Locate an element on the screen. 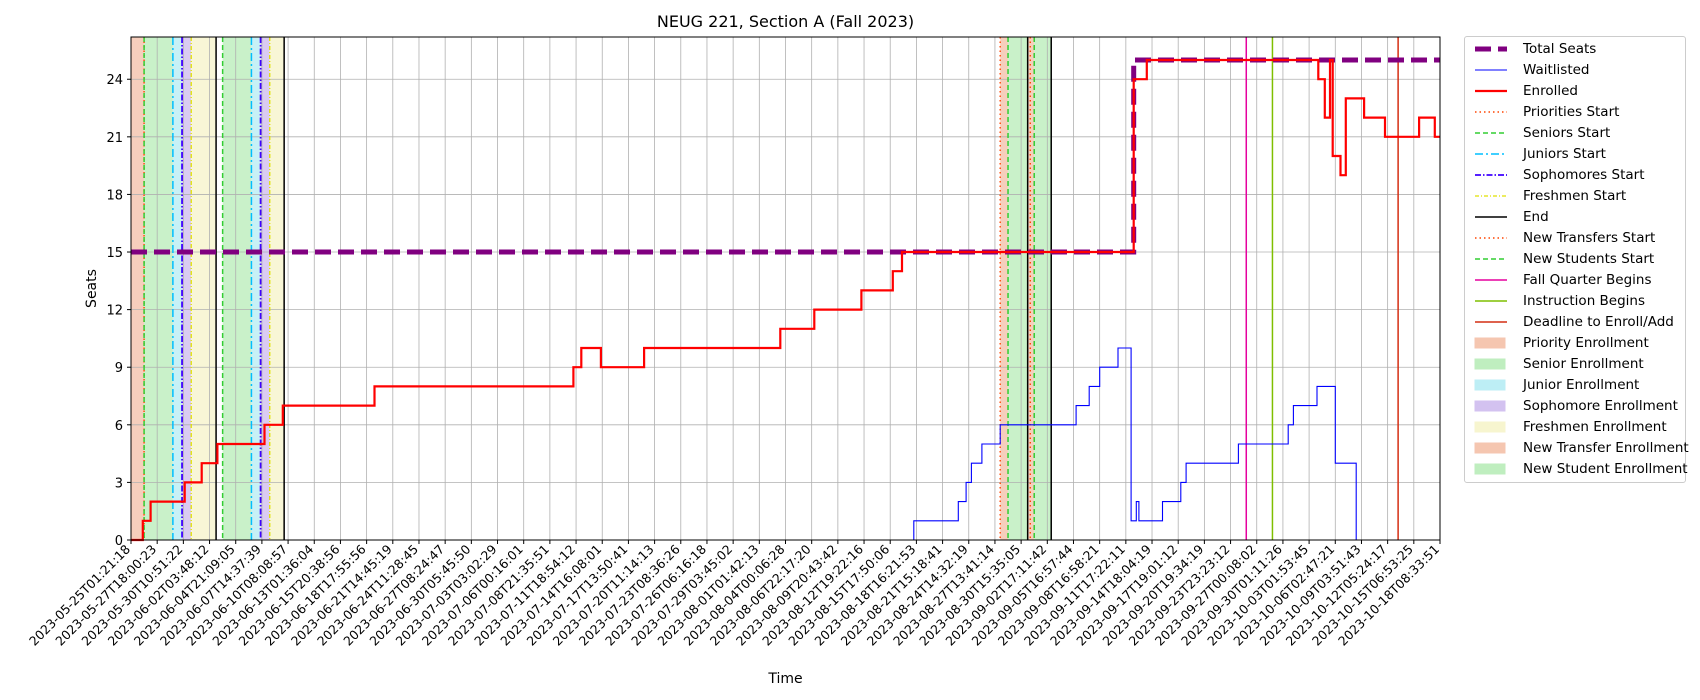 The height and width of the screenshot is (700, 1700). legend-item-3: Priorities Start is located at coordinates (1546, 112).